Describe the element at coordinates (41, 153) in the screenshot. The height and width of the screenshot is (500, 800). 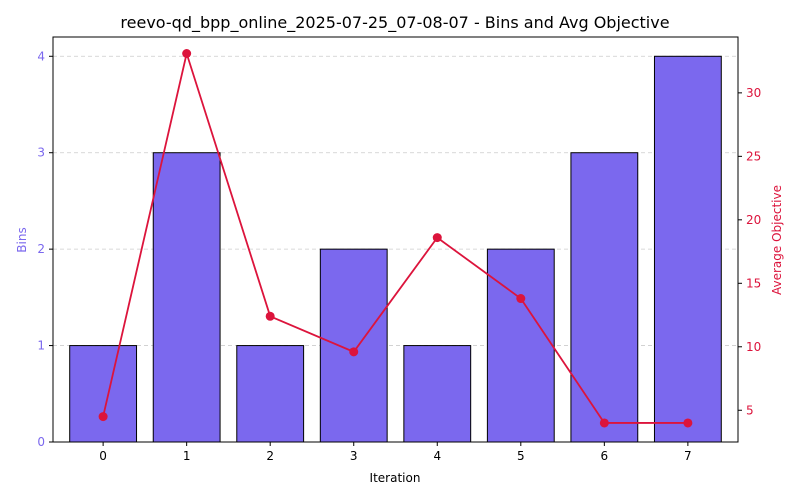
I see `y-left-tick-label: 3` at that location.